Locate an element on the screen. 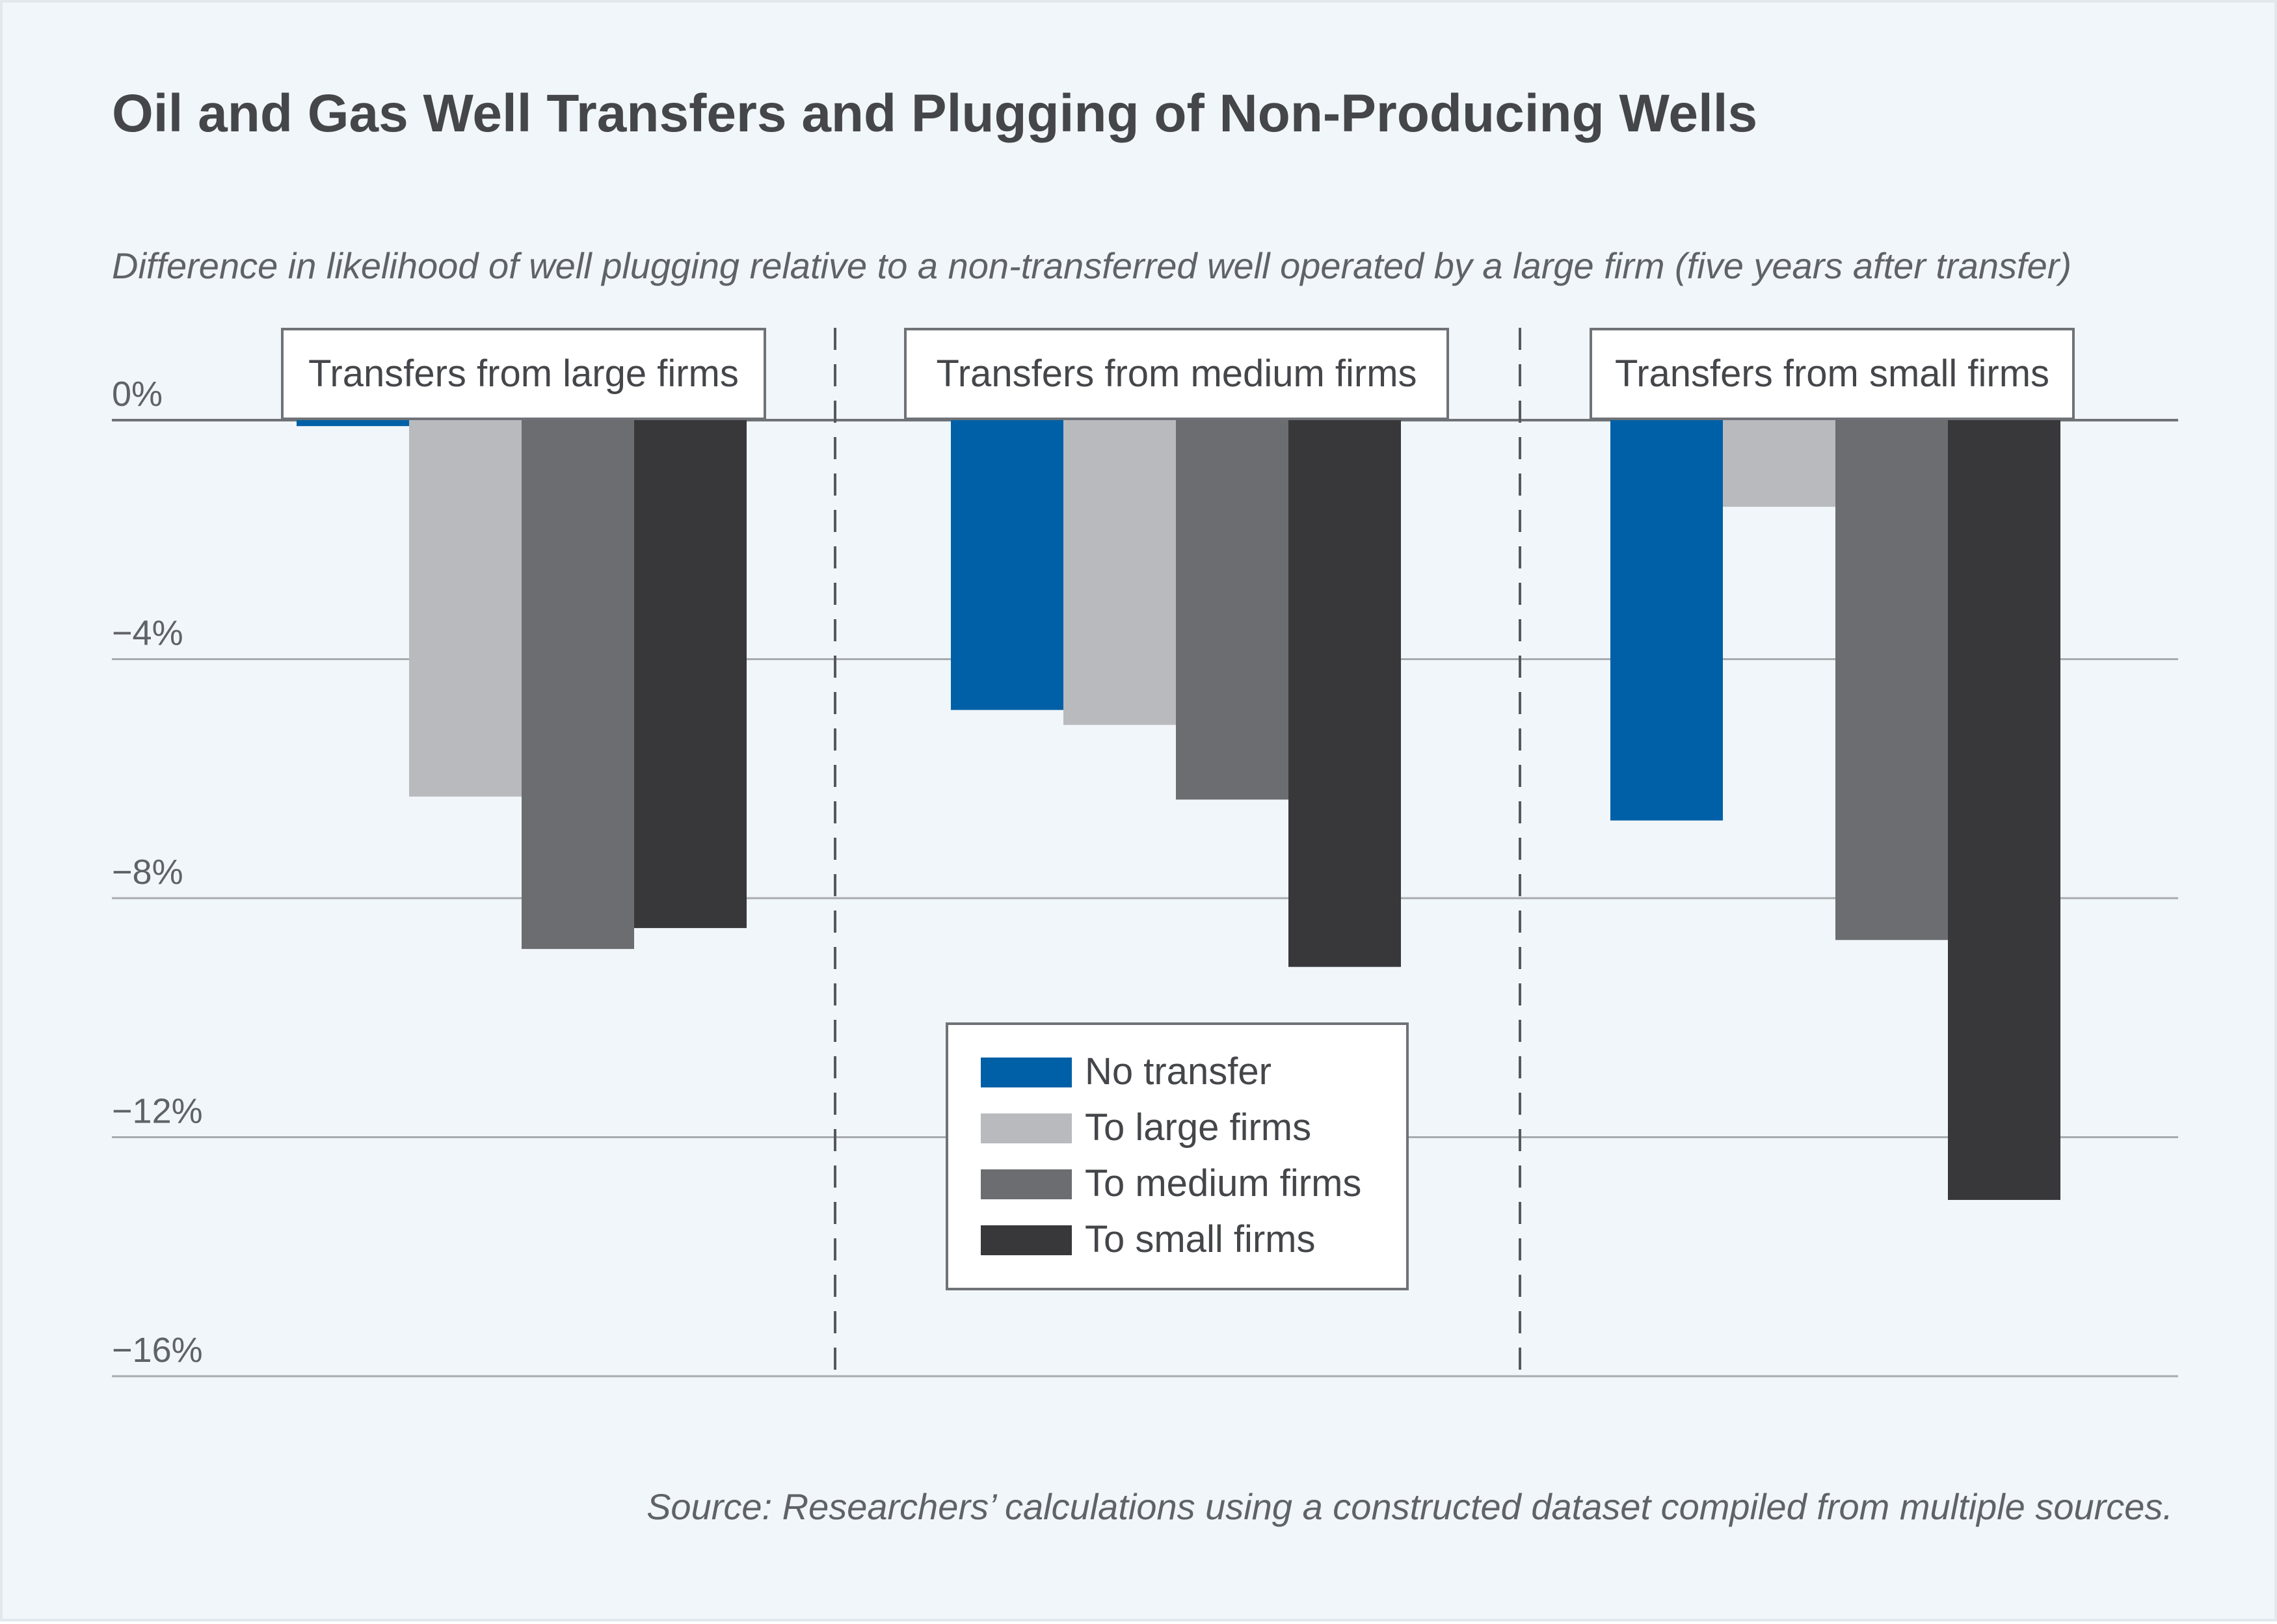 Image resolution: width=2277 pixels, height=1624 pixels. legend-label: No transfer is located at coordinates (1178, 1071).